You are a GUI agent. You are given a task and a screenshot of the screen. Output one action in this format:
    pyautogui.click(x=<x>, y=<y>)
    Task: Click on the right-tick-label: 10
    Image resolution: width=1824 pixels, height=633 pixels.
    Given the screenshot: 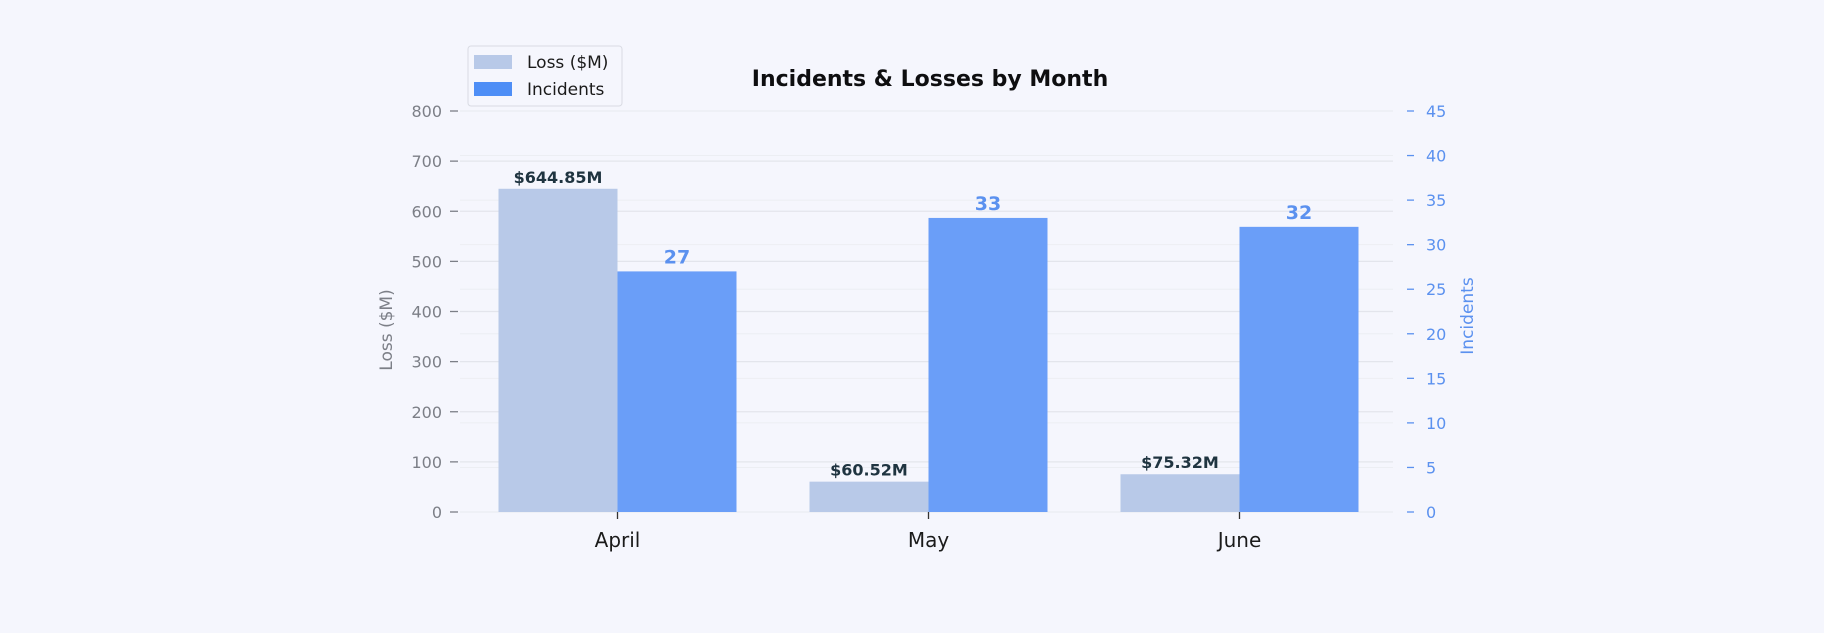 What is the action you would take?
    pyautogui.click(x=1436, y=423)
    